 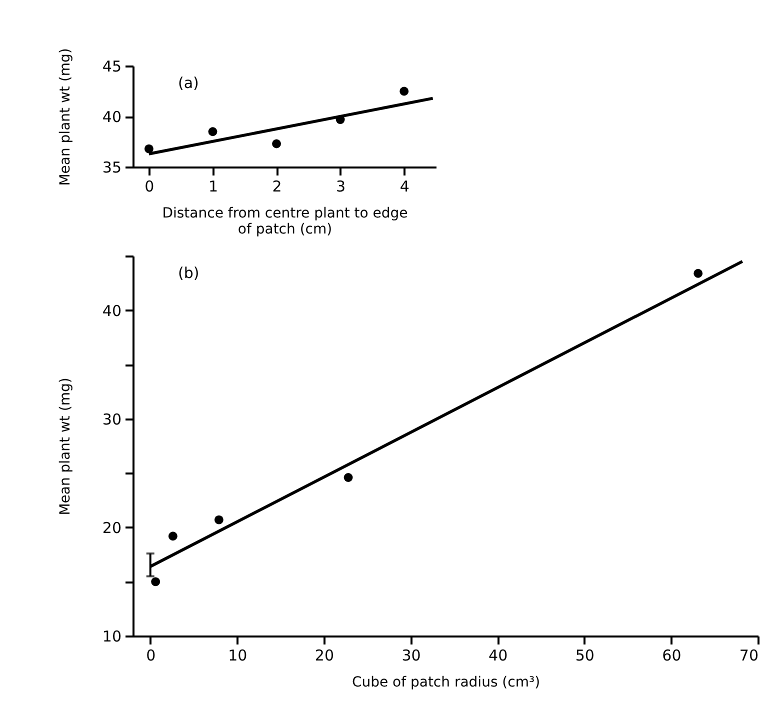 What do you see at coordinates (238, 655) in the screenshot?
I see `x-tick-label: 10` at bounding box center [238, 655].